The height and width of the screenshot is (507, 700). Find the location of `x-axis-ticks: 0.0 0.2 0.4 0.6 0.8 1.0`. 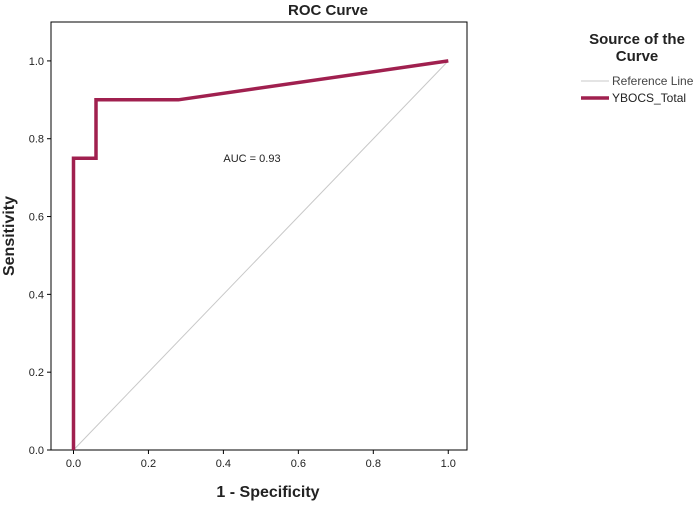

x-axis-ticks: 0.0 0.2 0.4 0.6 0.8 1.0 is located at coordinates (261, 460).